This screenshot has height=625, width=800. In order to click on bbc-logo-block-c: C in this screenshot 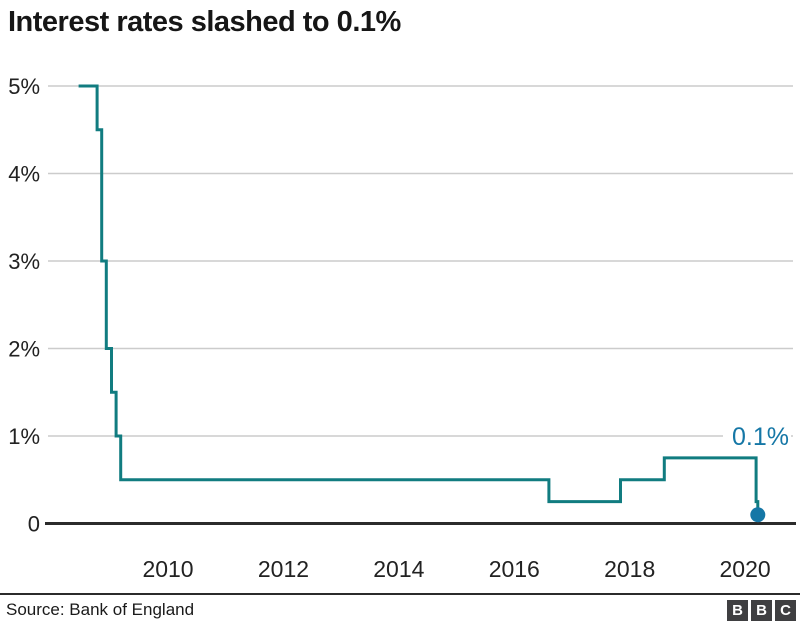, I will do `click(785, 610)`.